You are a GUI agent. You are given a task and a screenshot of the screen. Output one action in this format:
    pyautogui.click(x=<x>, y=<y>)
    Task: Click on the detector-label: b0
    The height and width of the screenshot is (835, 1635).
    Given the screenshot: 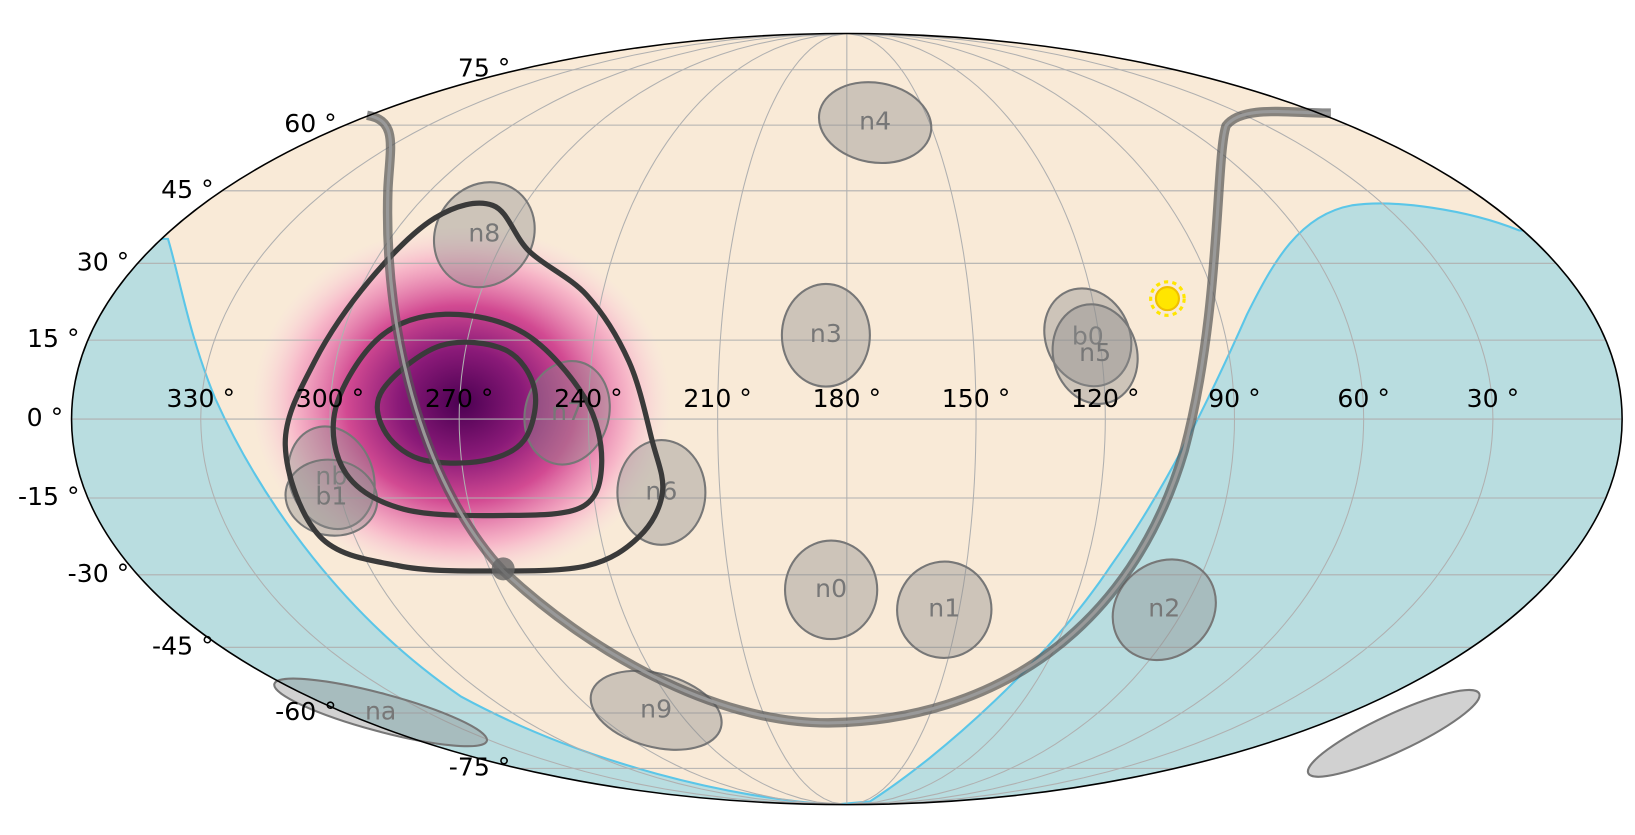 What is the action you would take?
    pyautogui.click(x=1088, y=335)
    